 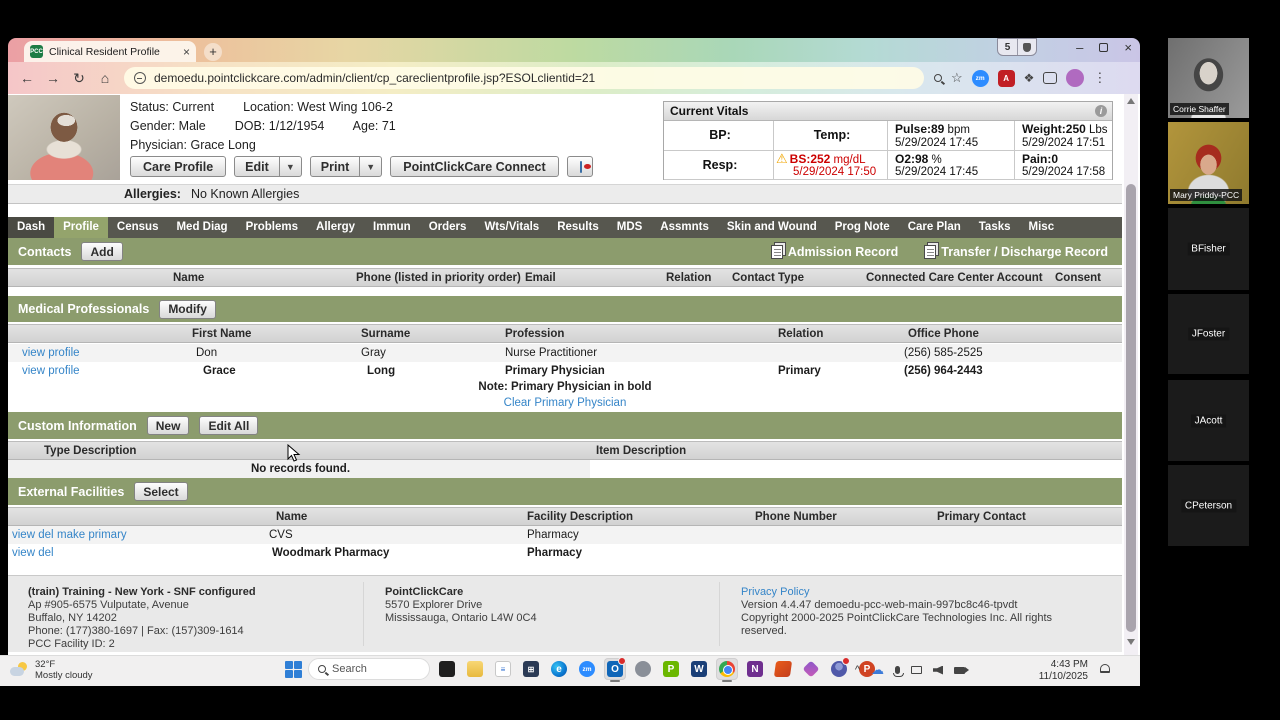 What do you see at coordinates (105, 78) in the screenshot?
I see `home-icon: ⌂` at bounding box center [105, 78].